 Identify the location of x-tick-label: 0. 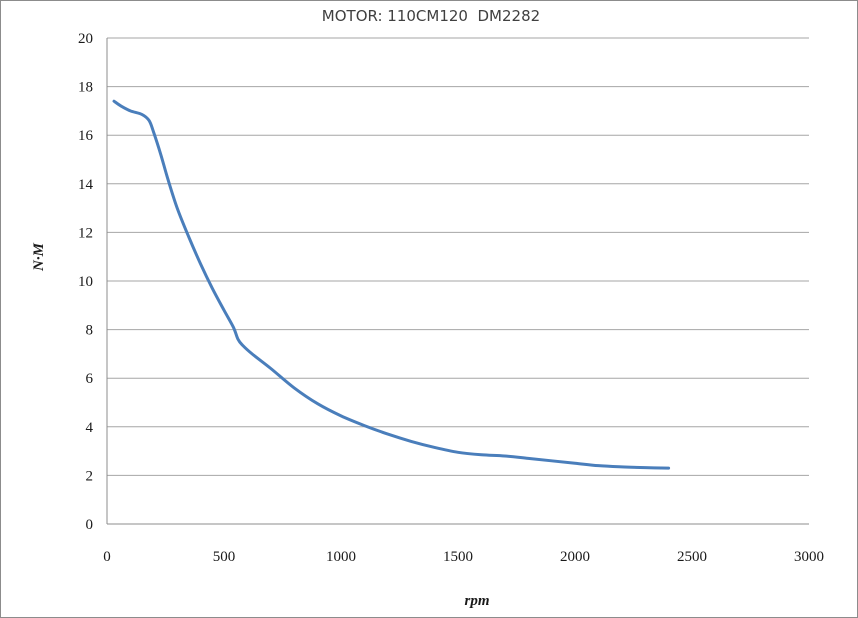
(107, 557).